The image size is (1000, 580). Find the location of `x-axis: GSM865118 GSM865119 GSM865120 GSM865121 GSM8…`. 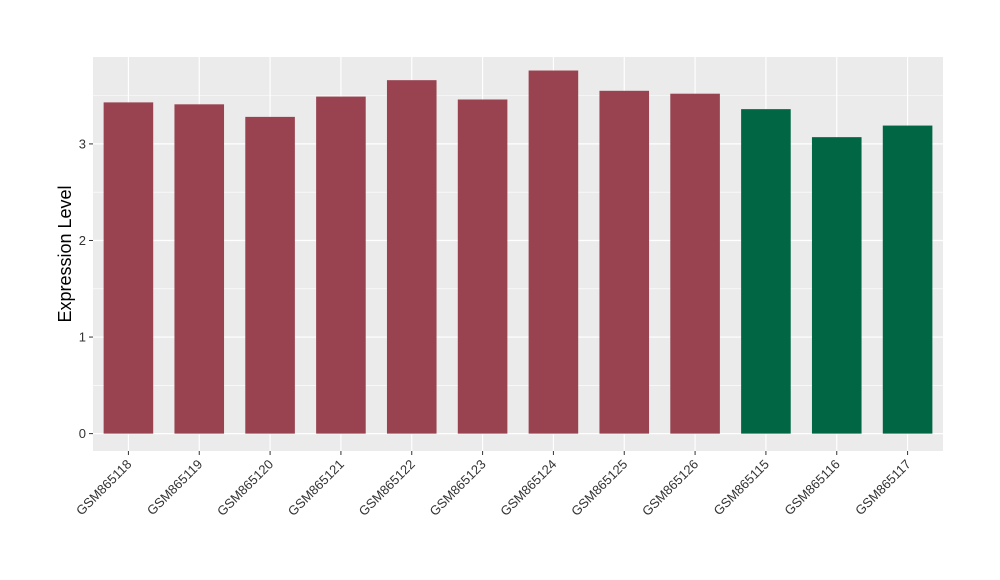

x-axis: GSM865118 GSM865119 GSM865120 GSM865121 GSM8… is located at coordinates (493, 485).